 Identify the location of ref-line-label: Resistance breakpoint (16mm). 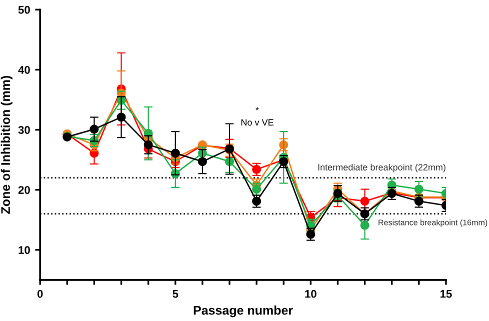
(433, 223).